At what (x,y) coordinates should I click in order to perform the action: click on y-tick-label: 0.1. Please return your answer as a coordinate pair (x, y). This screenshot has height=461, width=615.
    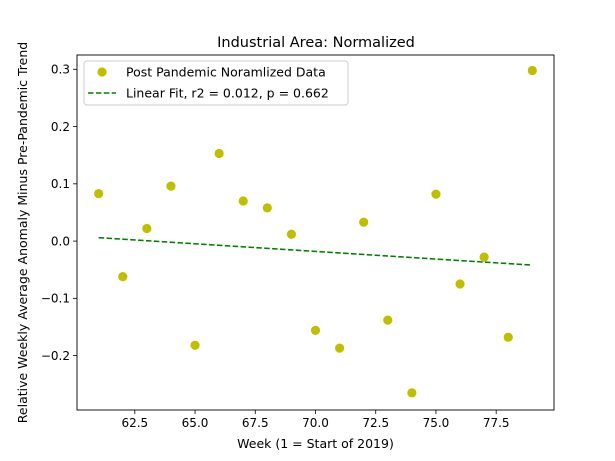
    Looking at the image, I should click on (60, 184).